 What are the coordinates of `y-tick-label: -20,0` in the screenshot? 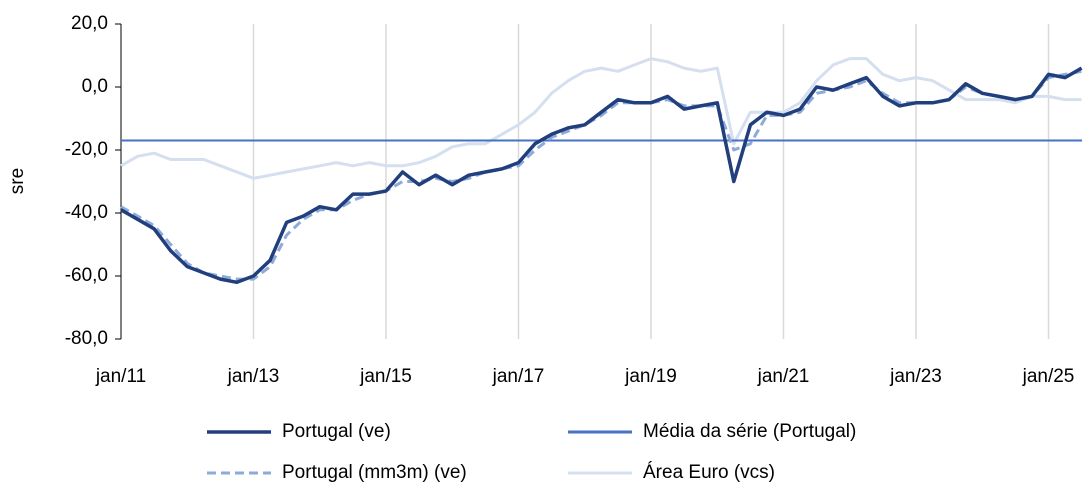 It's located at (86, 149).